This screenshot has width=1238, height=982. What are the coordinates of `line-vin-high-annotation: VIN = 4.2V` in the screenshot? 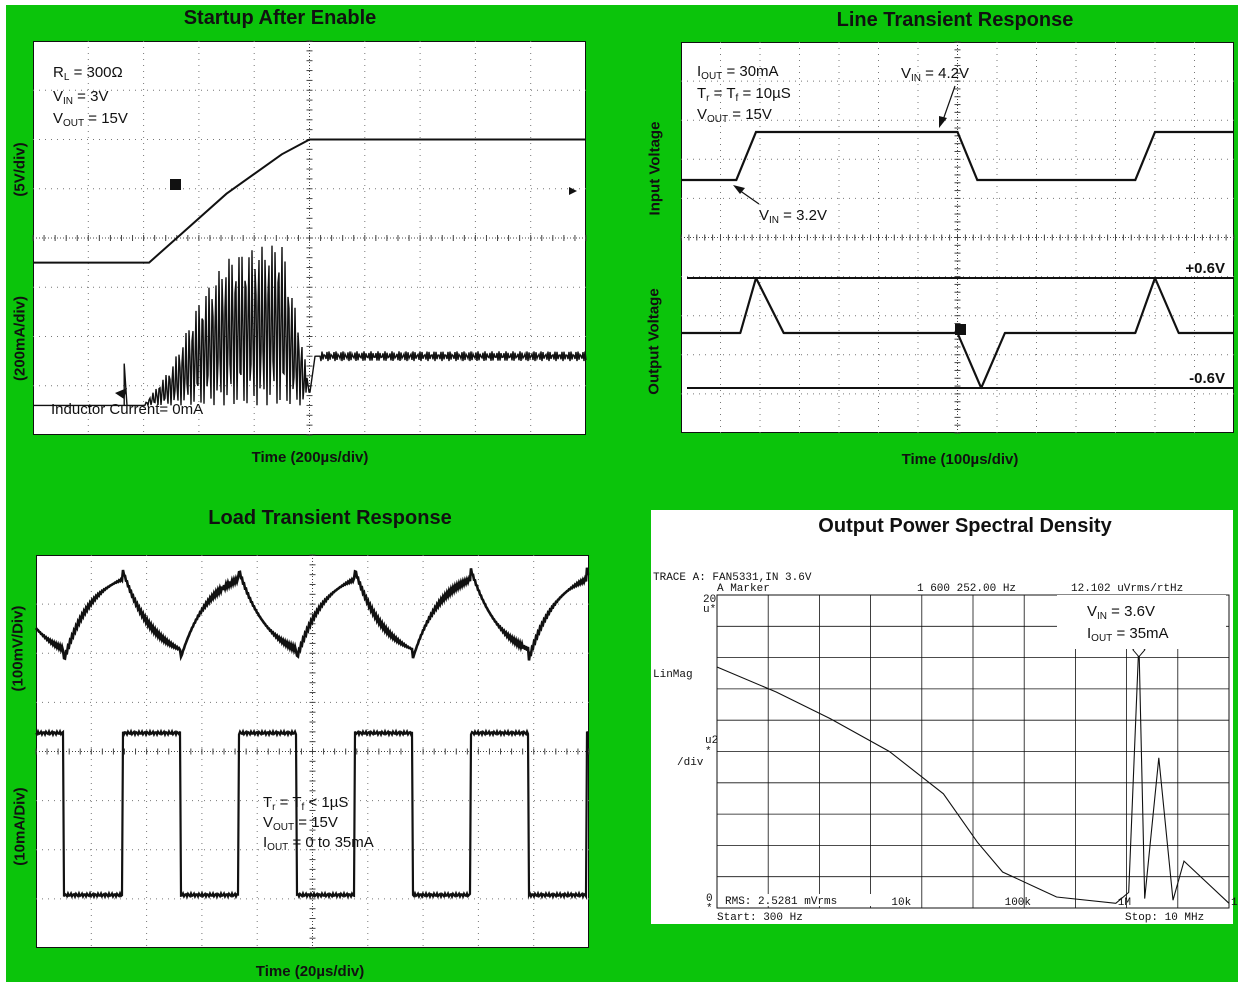 It's located at (935, 74).